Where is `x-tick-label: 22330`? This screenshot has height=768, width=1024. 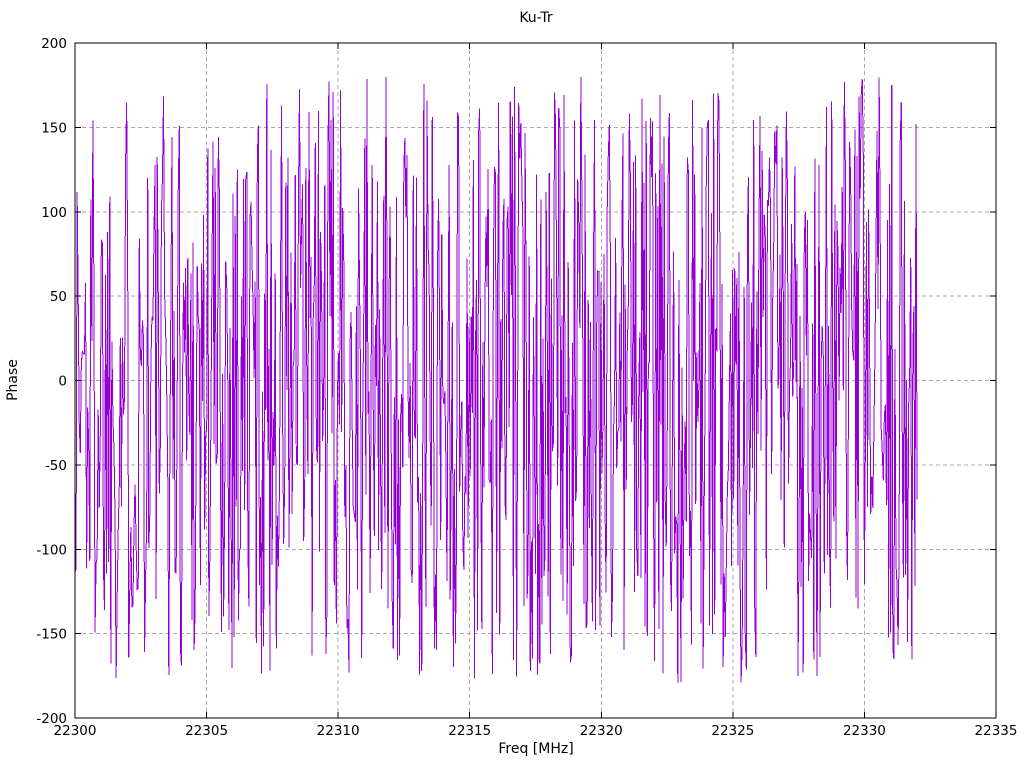
x-tick-label: 22330 is located at coordinates (864, 731).